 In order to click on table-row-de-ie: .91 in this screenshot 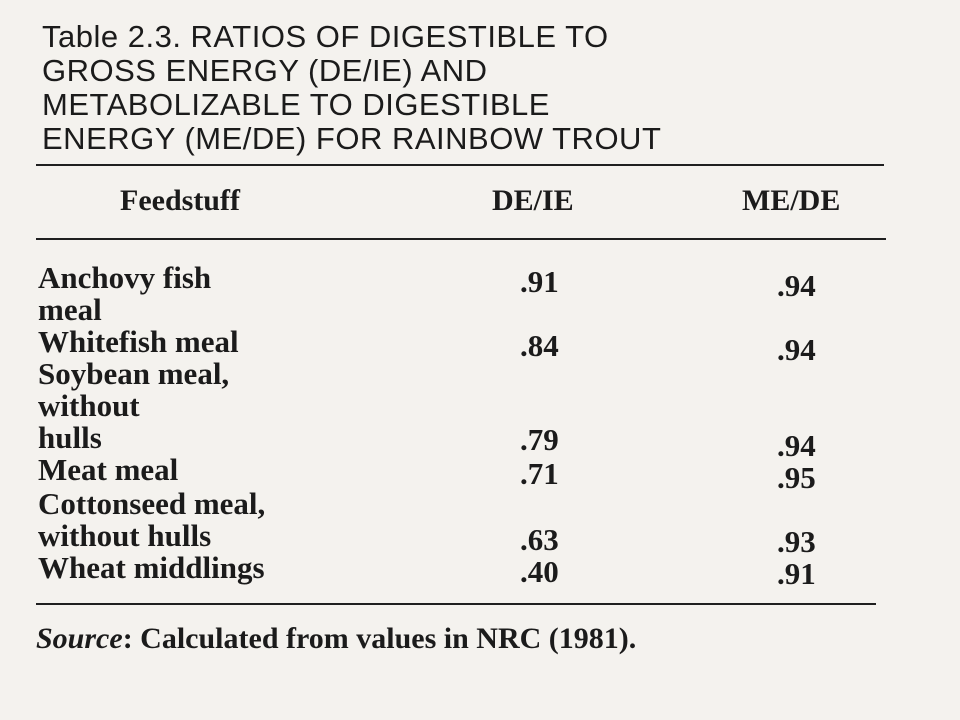, I will do `click(539, 281)`.